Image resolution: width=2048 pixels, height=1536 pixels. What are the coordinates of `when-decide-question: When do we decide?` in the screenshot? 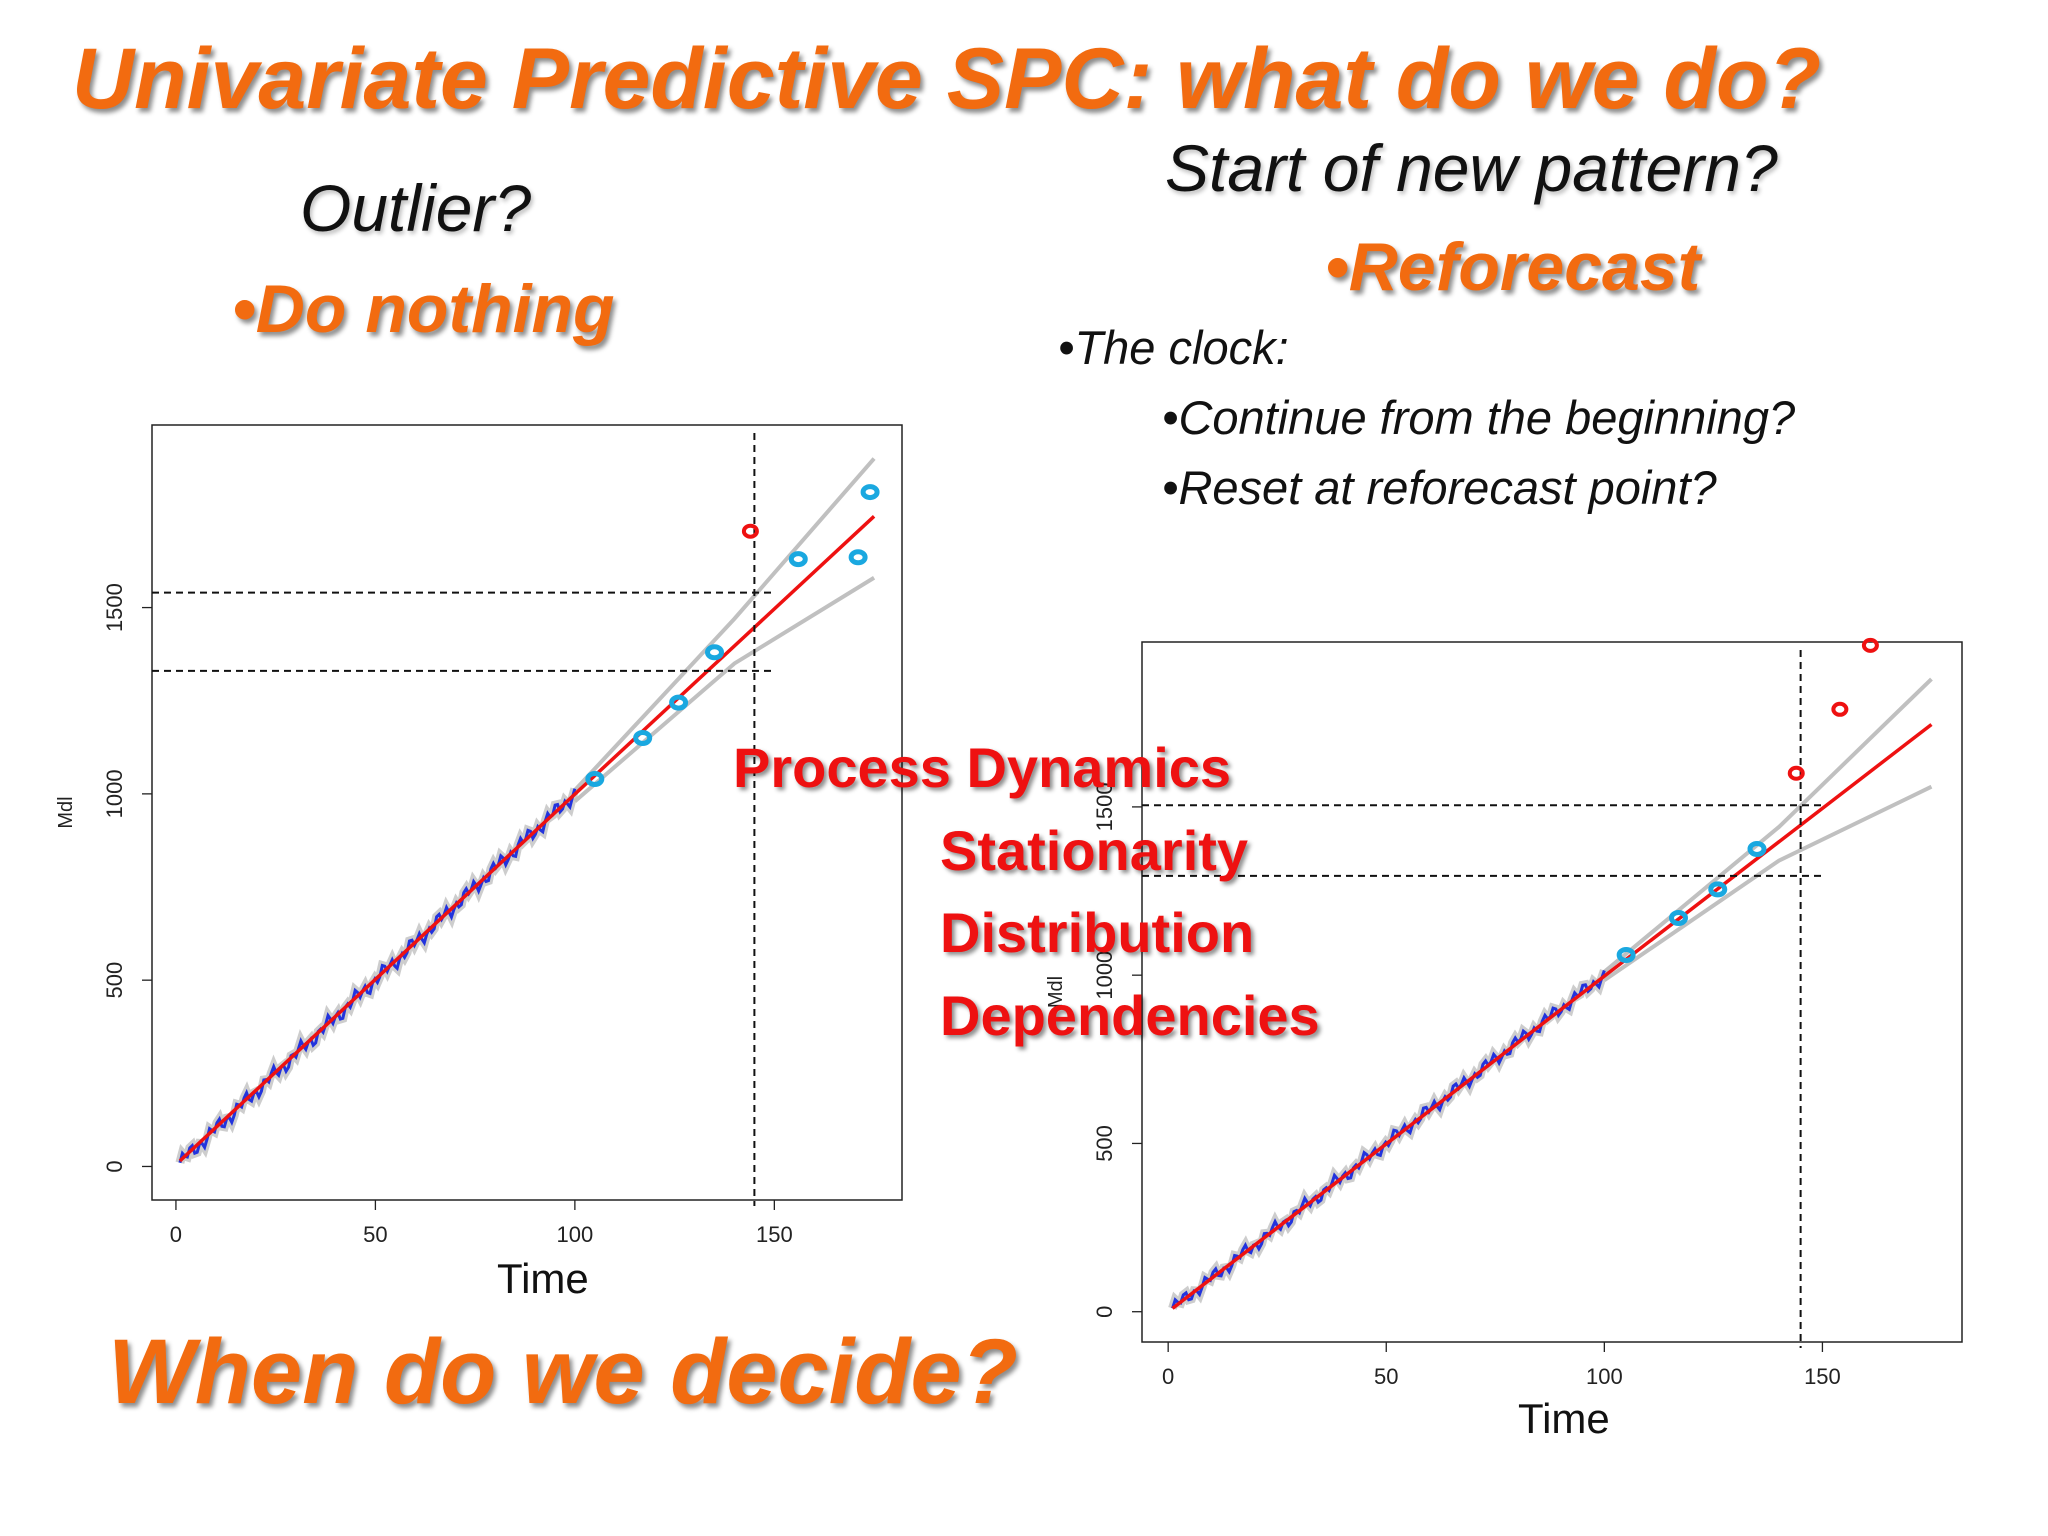 It's located at (563, 1372).